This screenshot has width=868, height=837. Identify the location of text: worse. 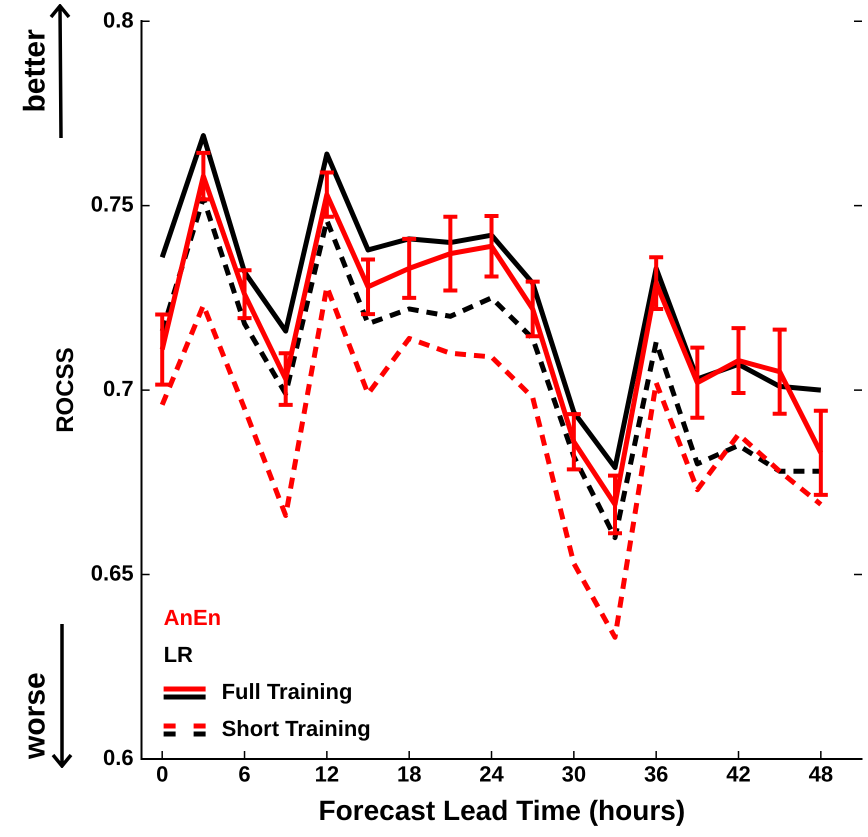
(35, 716).